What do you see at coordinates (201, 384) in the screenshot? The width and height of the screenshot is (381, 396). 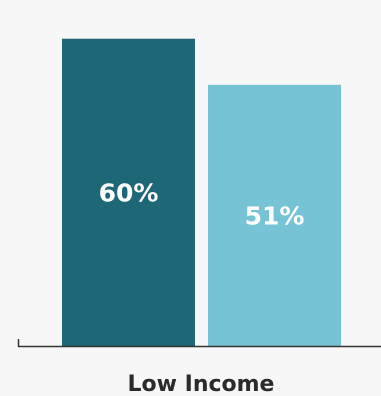 I see `x-category-label: Low Income` at bounding box center [201, 384].